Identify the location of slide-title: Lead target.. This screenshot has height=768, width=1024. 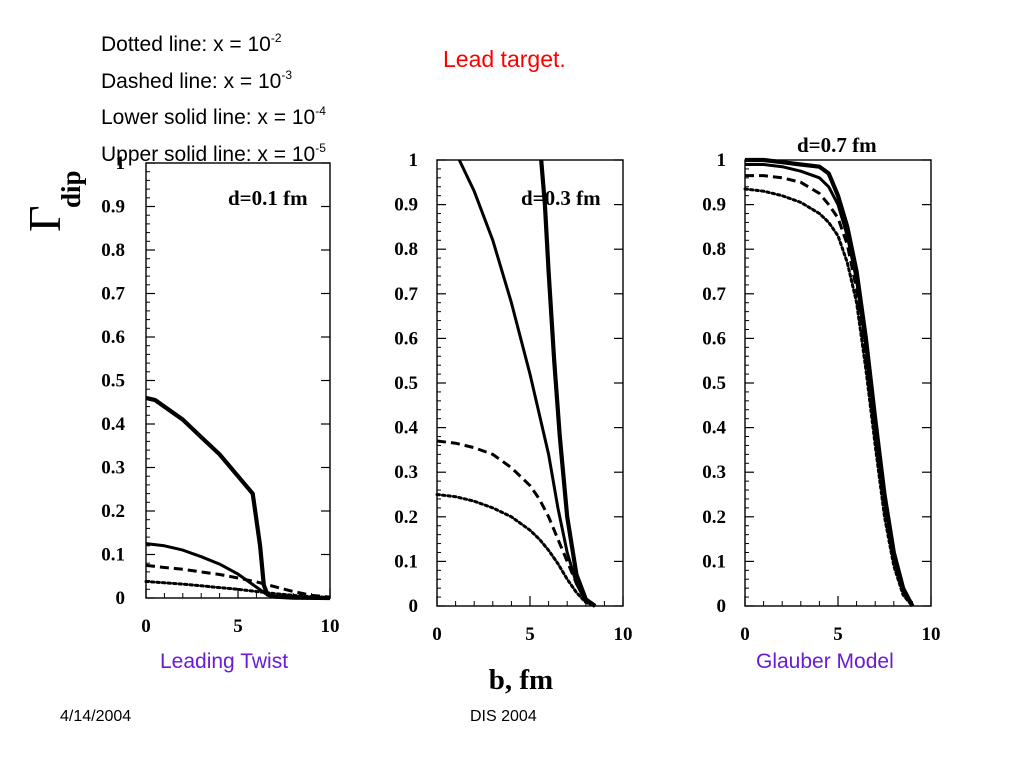
(504, 59).